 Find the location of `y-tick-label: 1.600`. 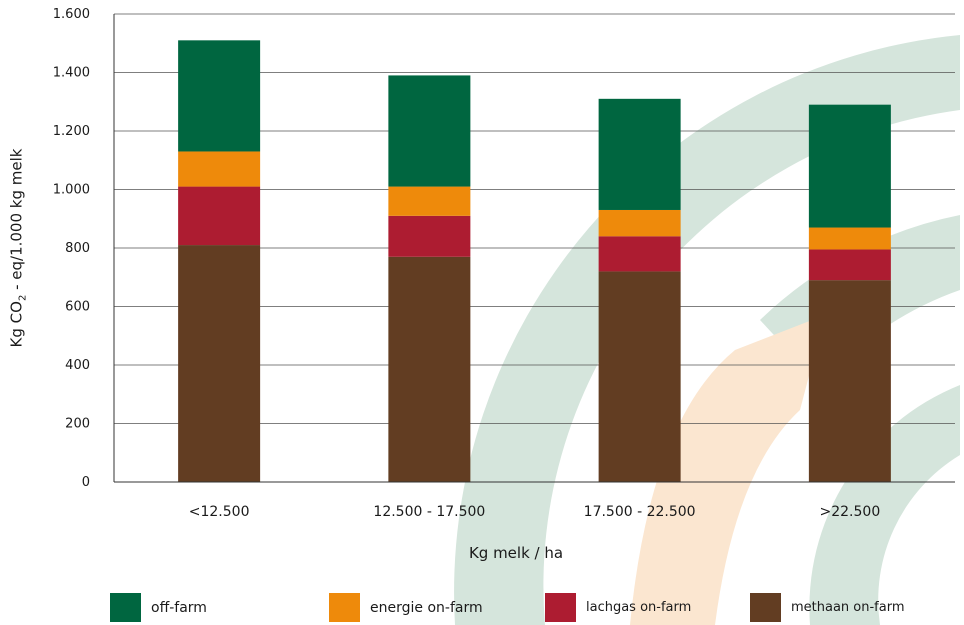

y-tick-label: 1.600 is located at coordinates (71, 14).